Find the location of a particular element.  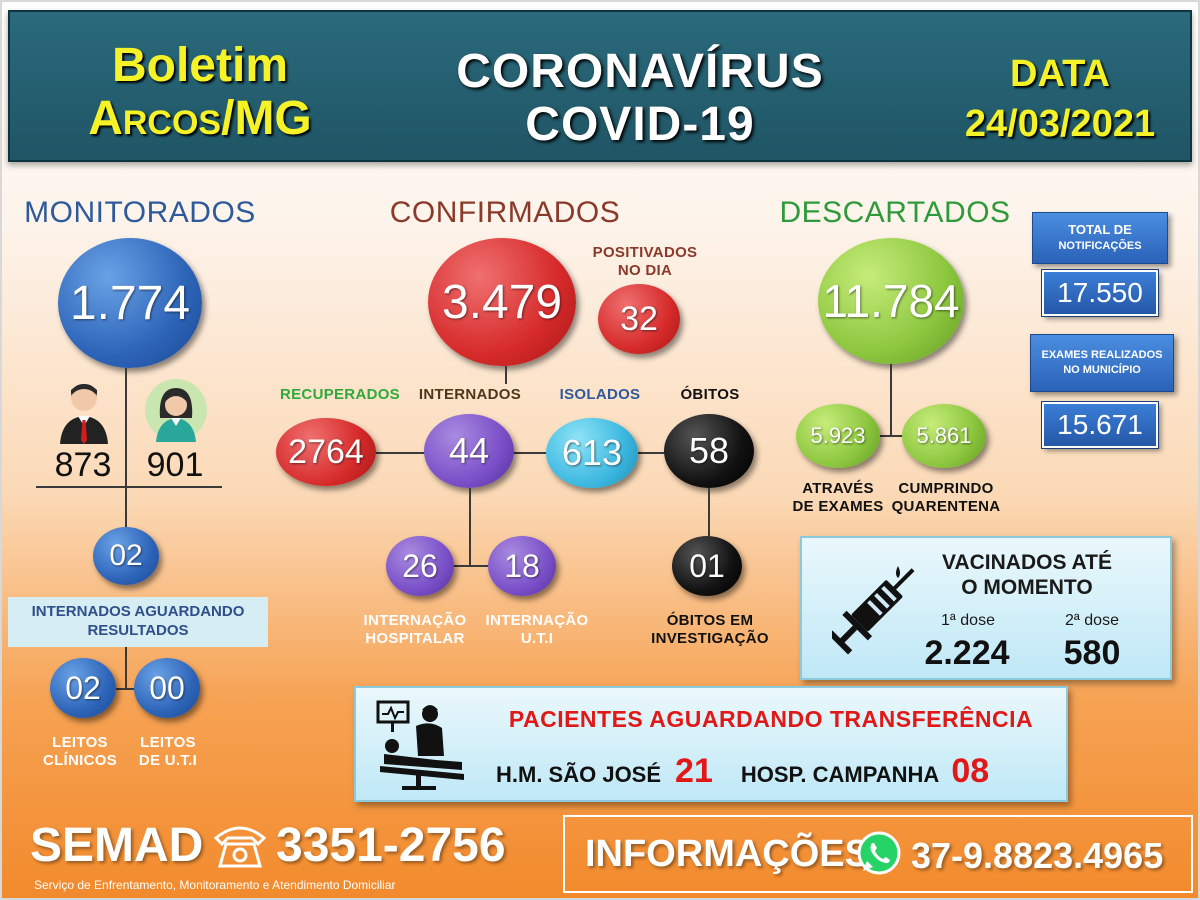

syringe-icon is located at coordinates (873, 610).